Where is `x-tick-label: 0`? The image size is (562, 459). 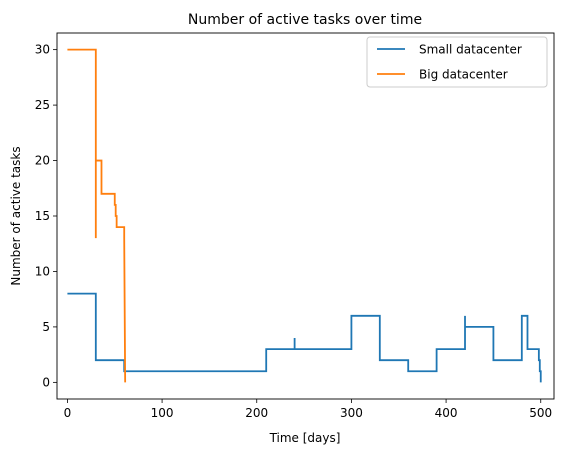 x-tick-label: 0 is located at coordinates (68, 413).